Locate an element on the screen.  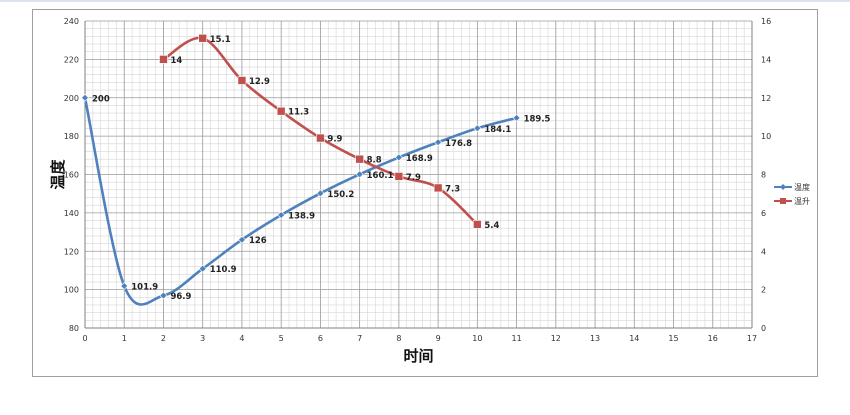
left-tick-label: 200 is located at coordinates (71, 98).